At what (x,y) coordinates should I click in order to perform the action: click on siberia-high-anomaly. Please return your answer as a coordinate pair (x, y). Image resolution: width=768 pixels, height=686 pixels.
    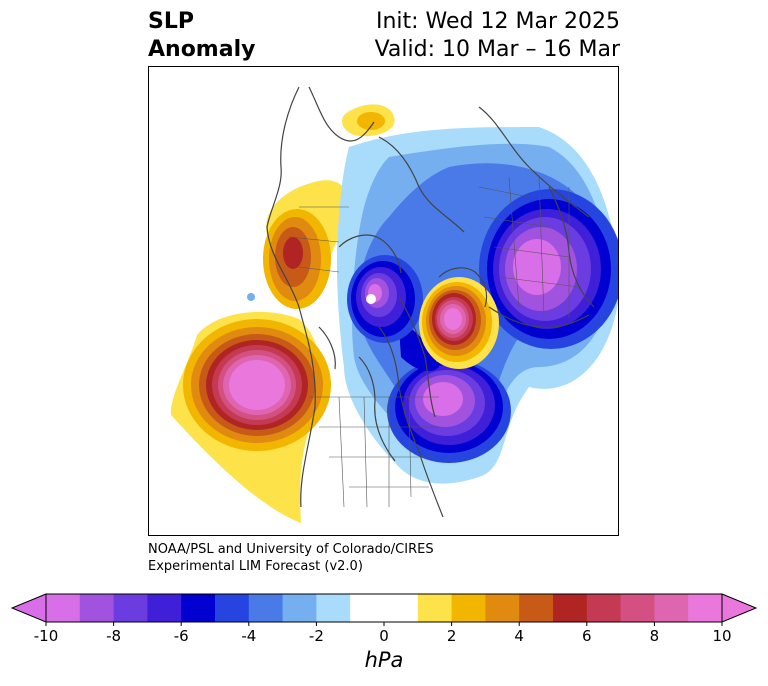
    Looking at the image, I should click on (329, 206).